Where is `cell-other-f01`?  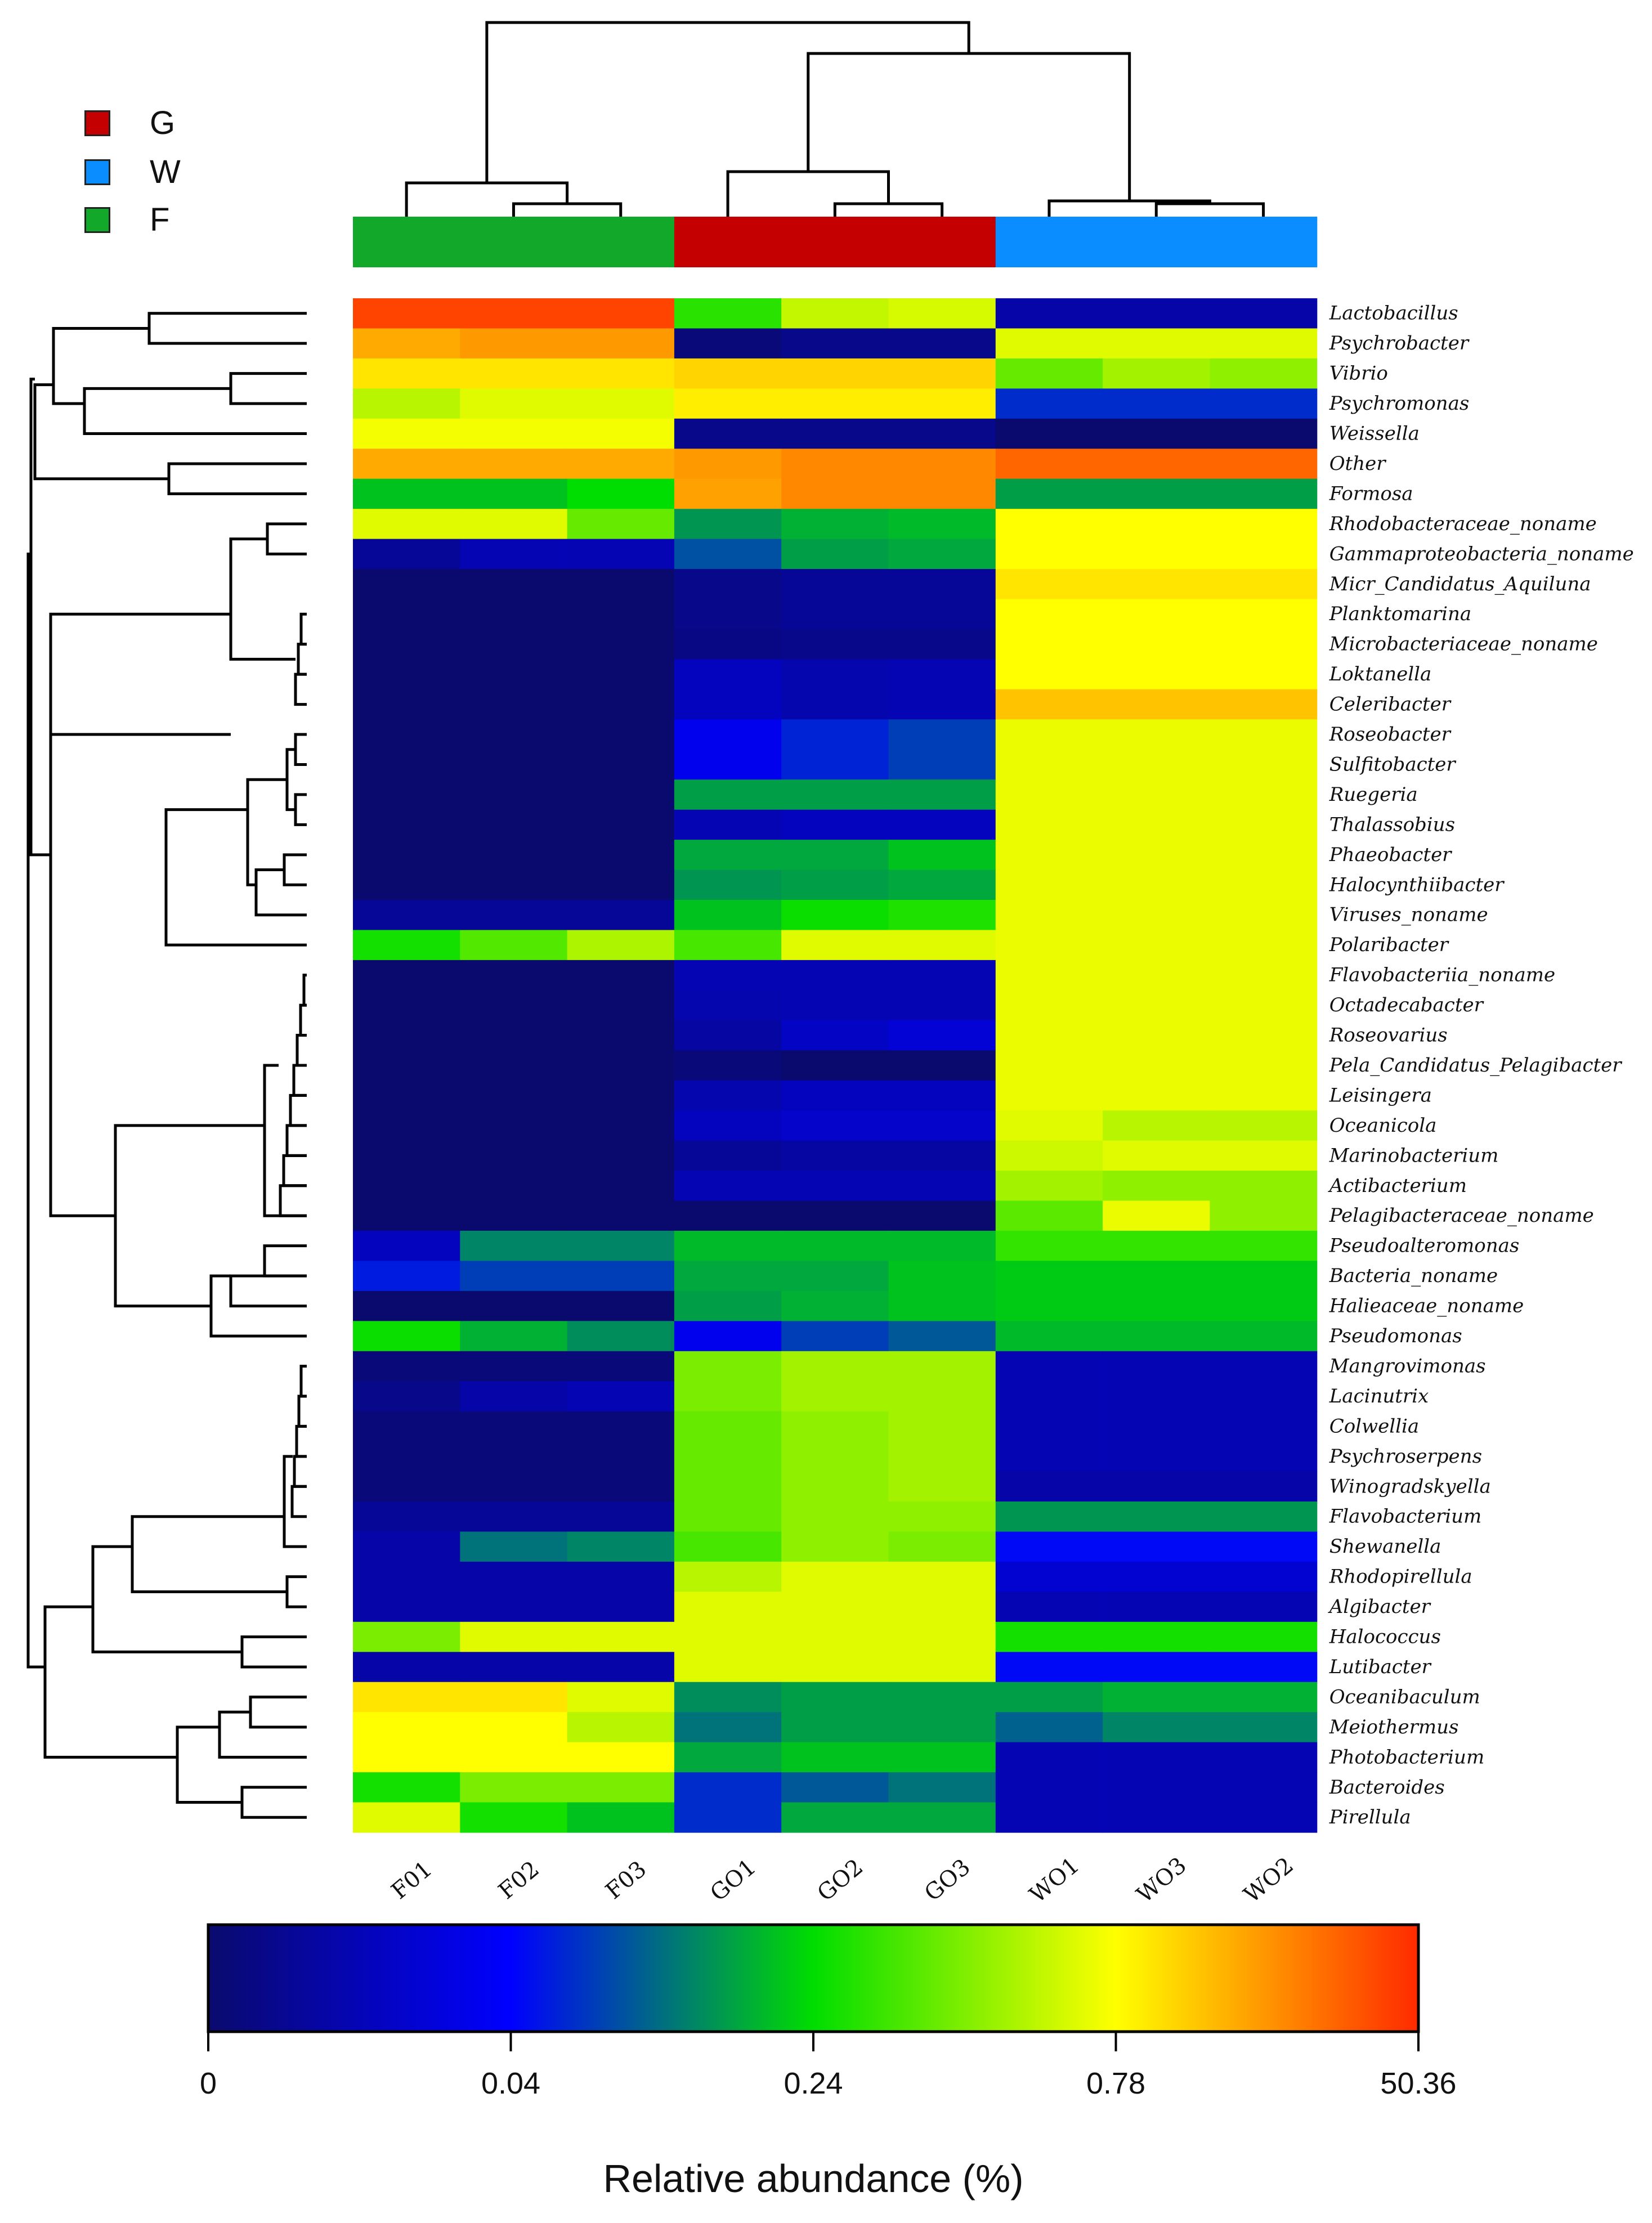 cell-other-f01 is located at coordinates (406, 464).